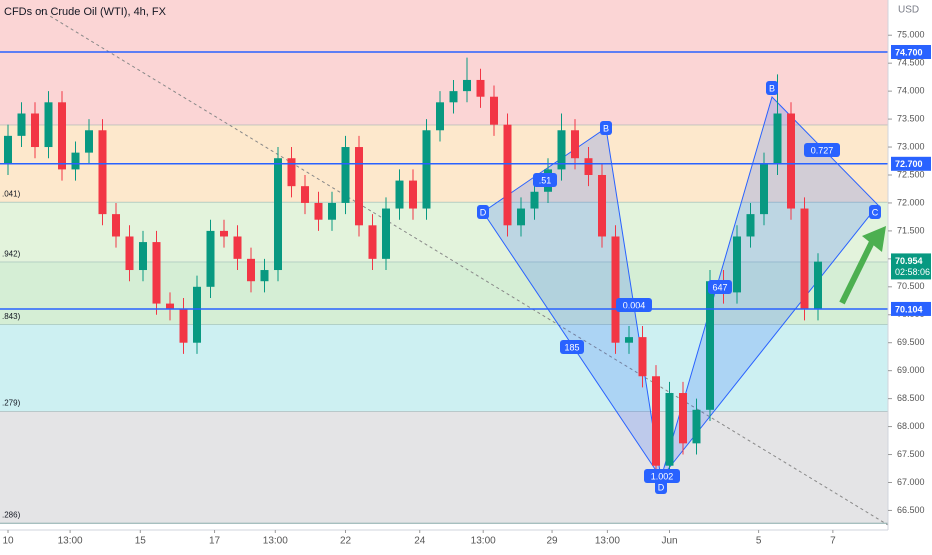 This screenshot has height=555, width=932. I want to click on arrow, so click(857, 272).